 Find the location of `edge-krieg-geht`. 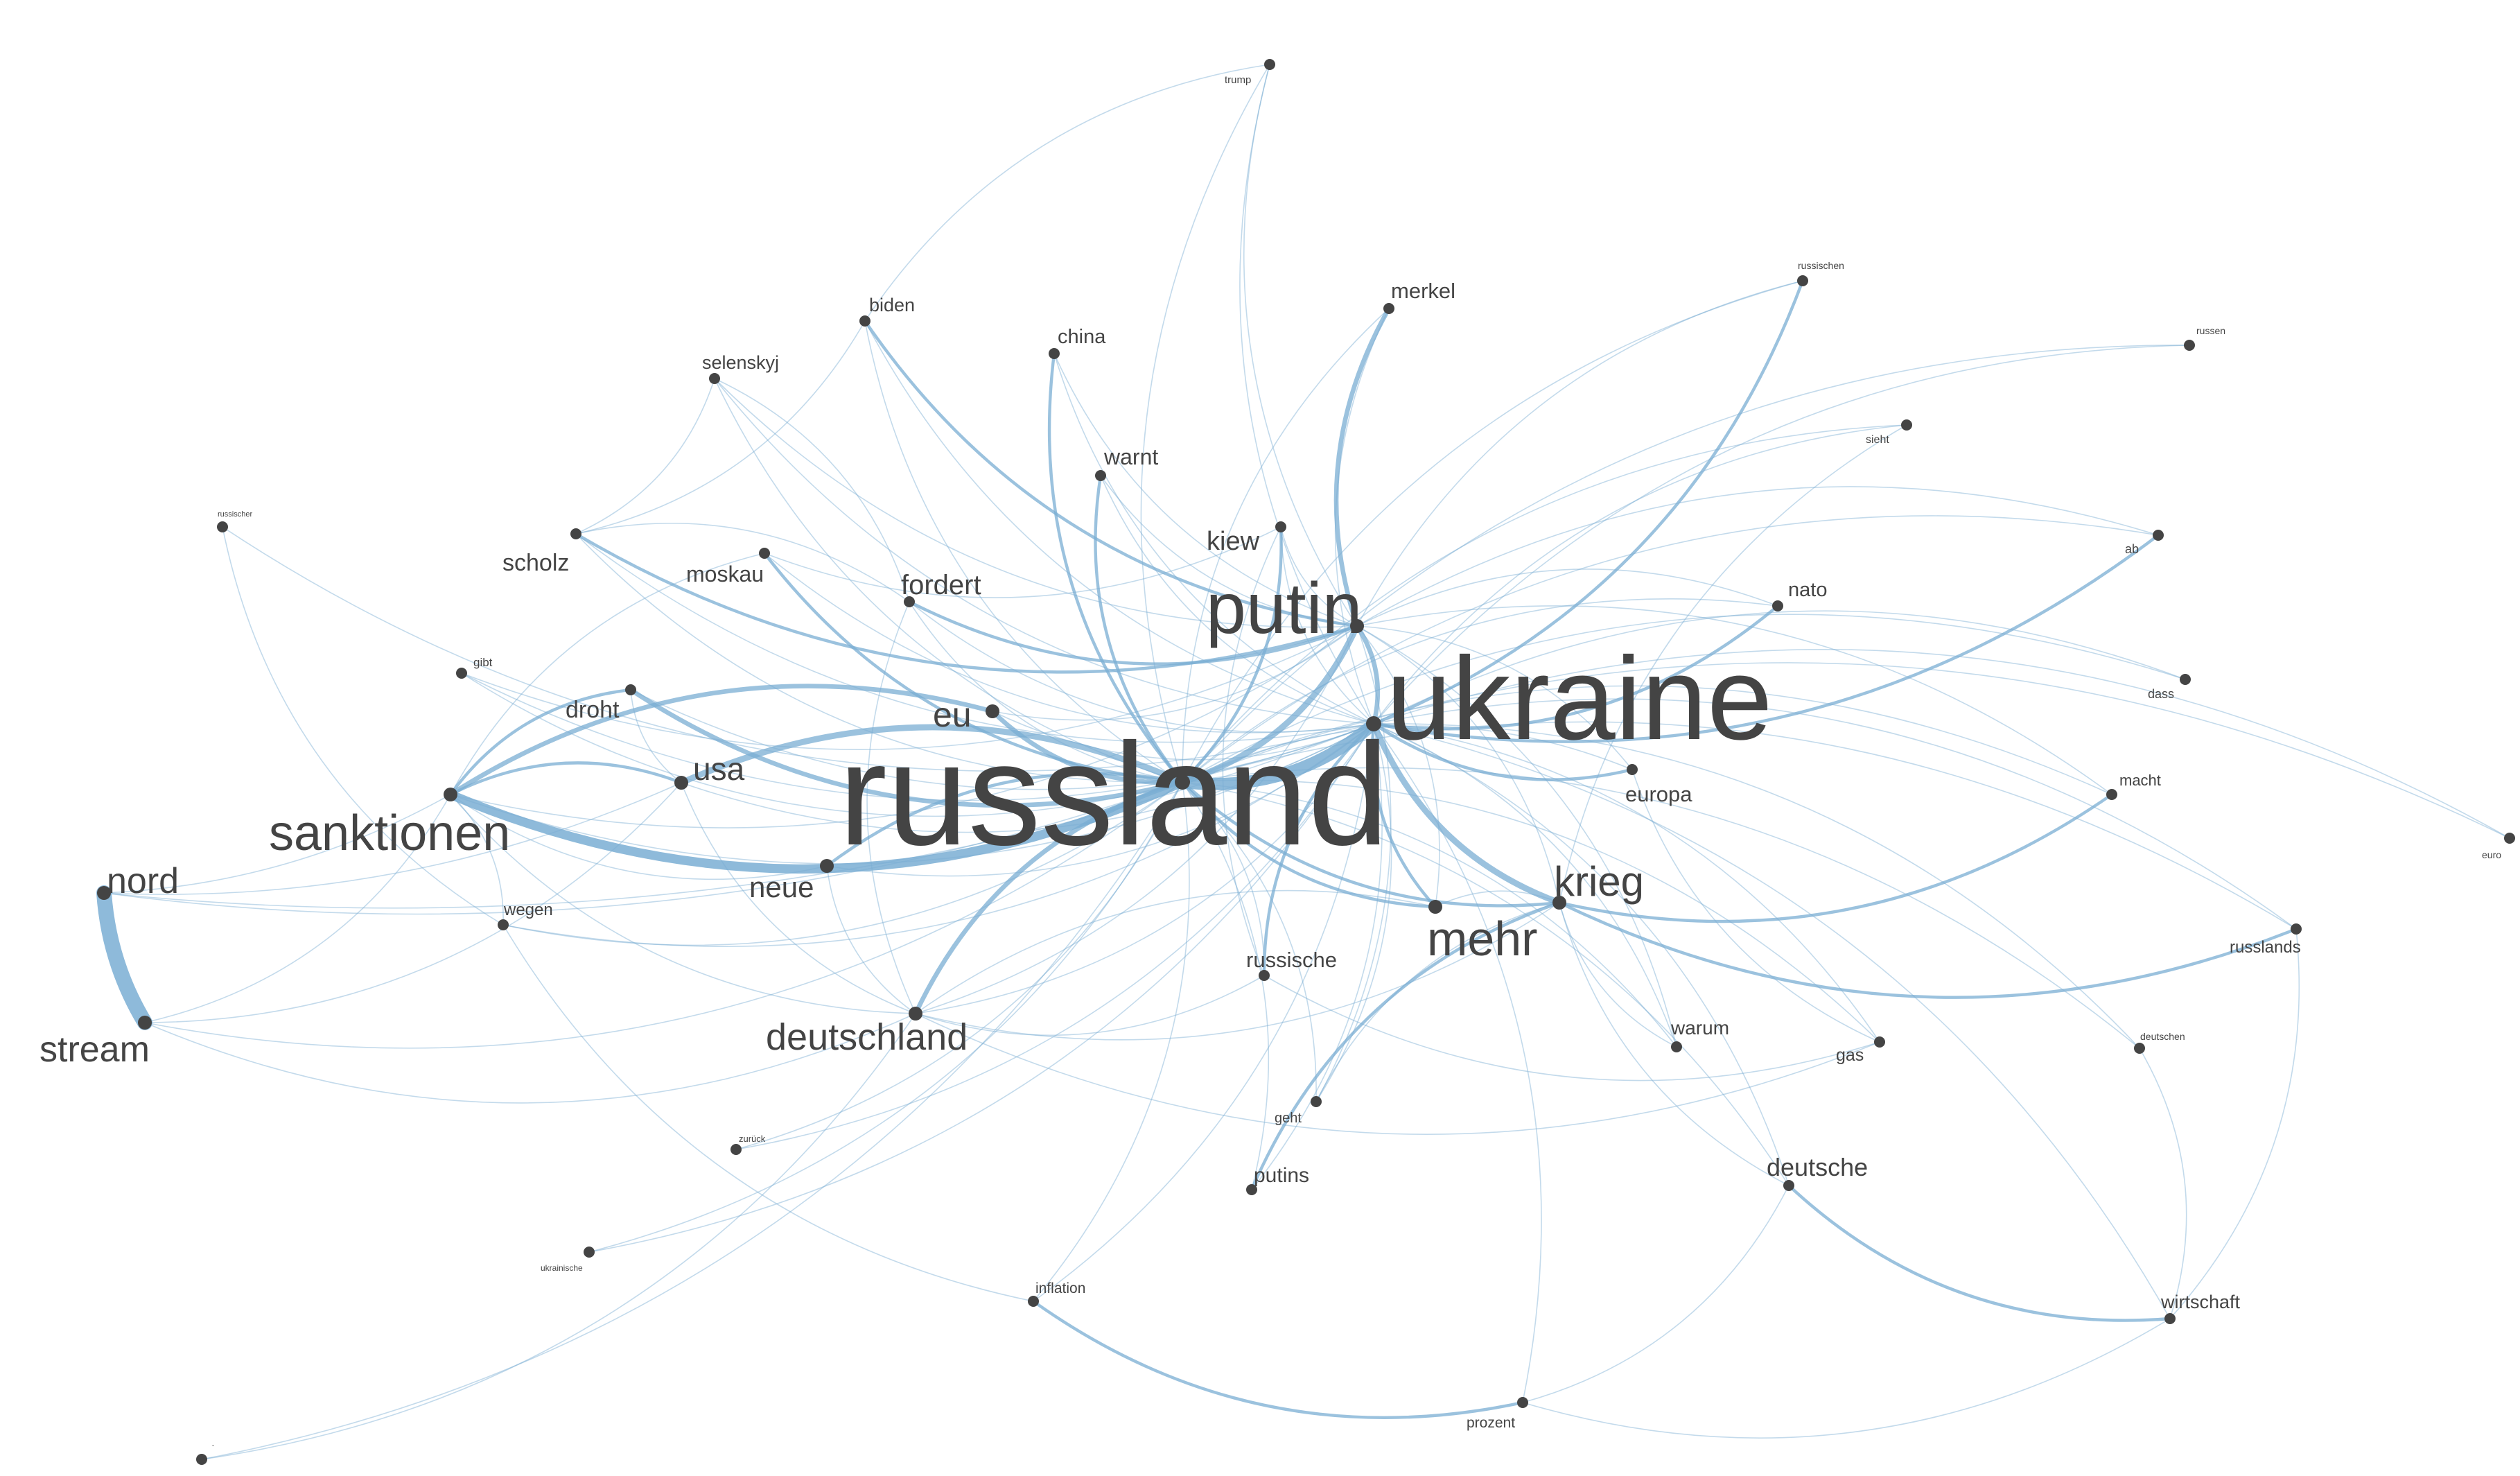

edge-krieg-geht is located at coordinates (1437, 1002).